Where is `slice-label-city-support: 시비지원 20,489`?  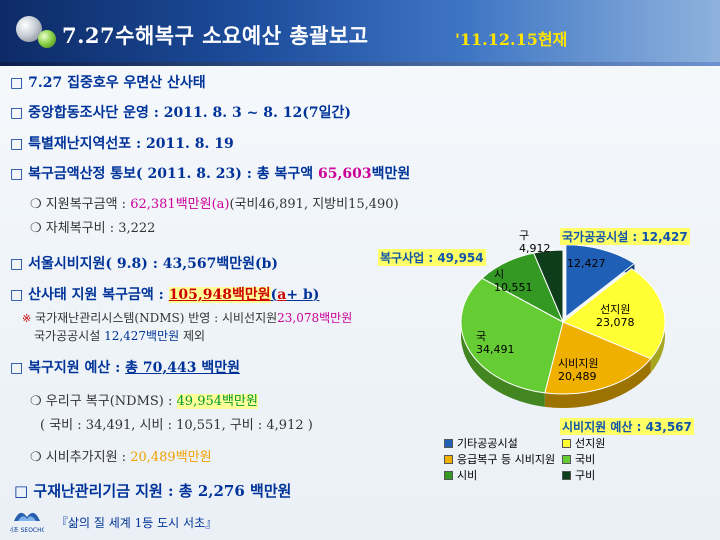
slice-label-city-support: 시비지원 20,489 is located at coordinates (578, 370).